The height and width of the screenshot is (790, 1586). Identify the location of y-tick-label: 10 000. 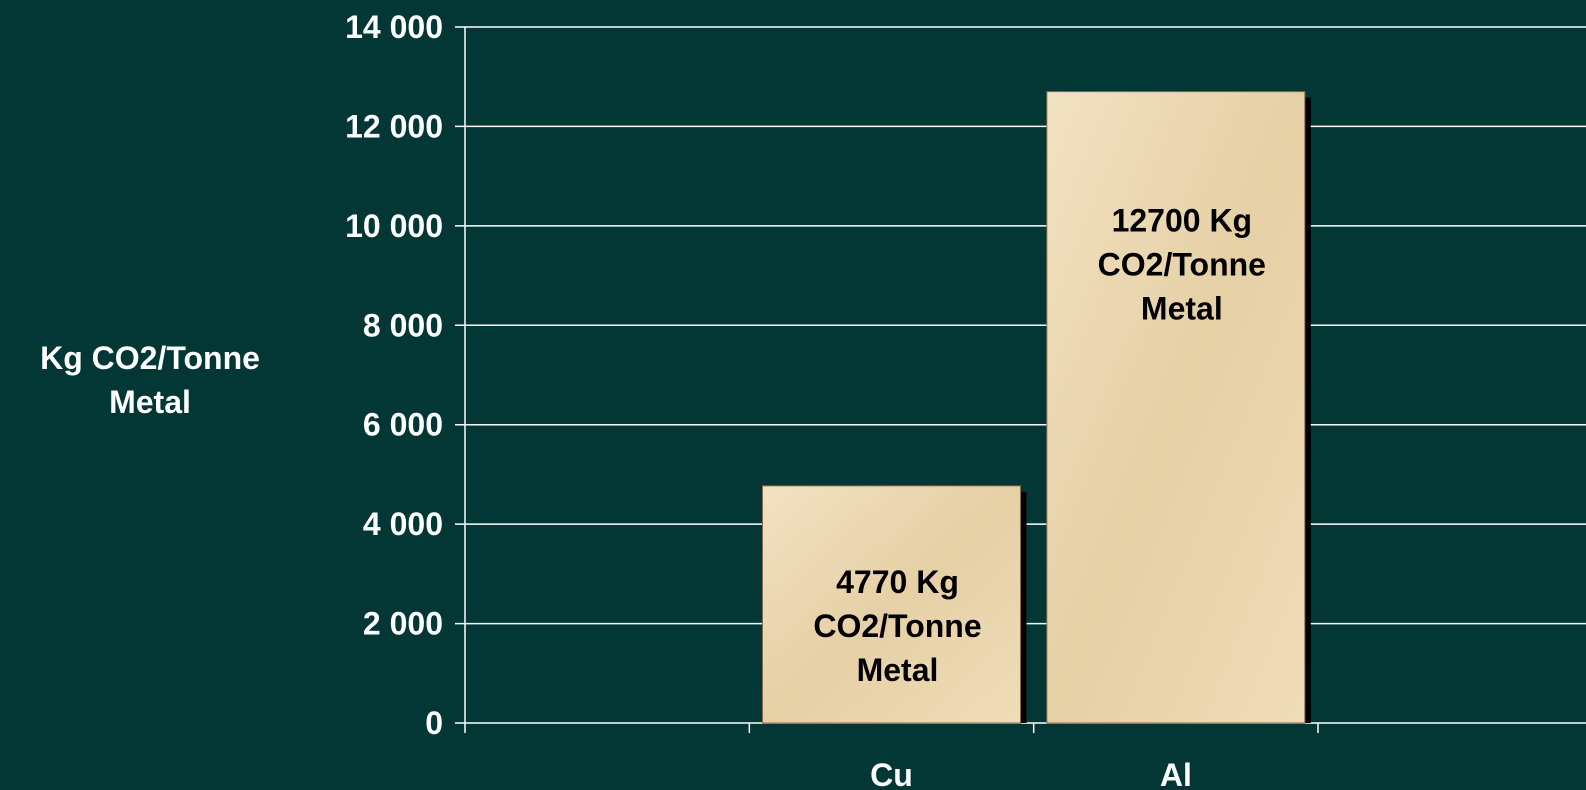
(394, 226).